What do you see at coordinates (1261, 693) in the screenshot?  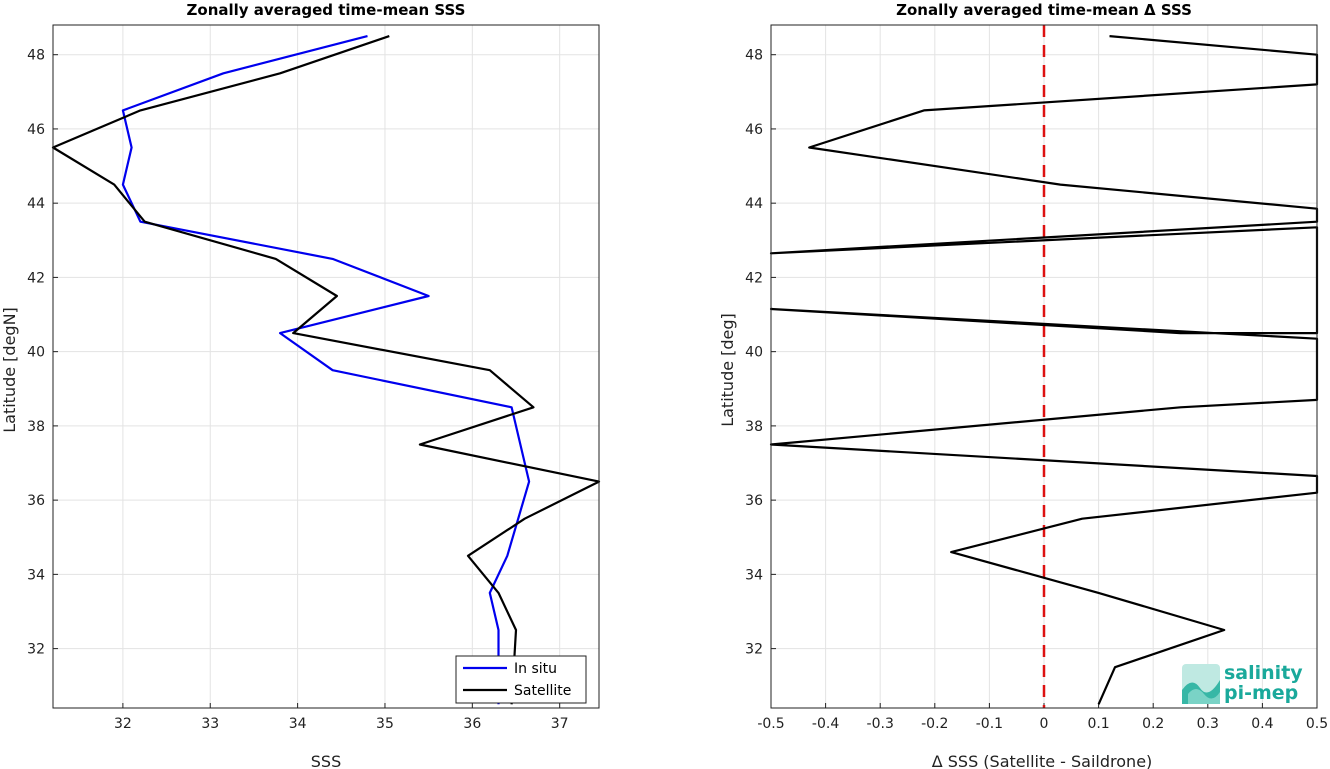 I see `logo-line2: pi-mep` at bounding box center [1261, 693].